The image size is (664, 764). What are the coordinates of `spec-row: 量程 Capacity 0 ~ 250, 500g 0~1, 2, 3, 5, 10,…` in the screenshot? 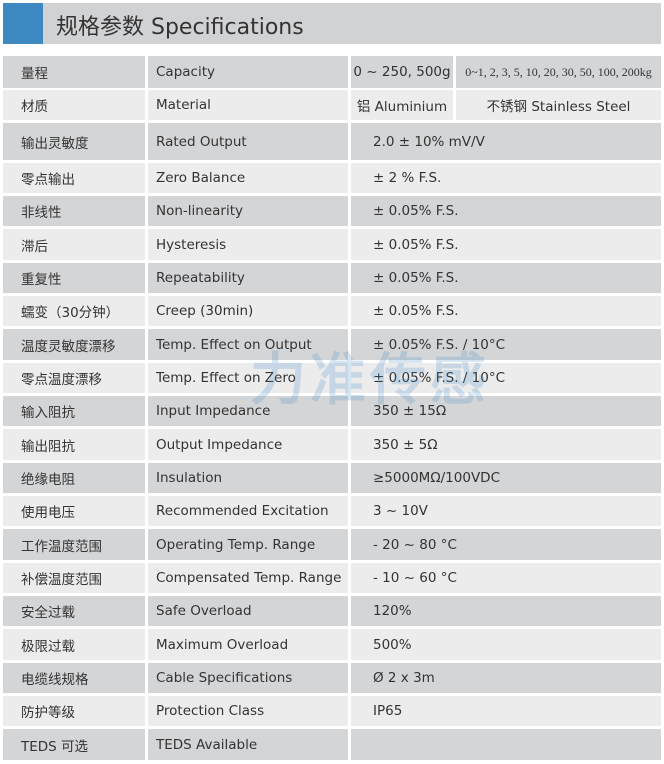 It's located at (332, 72).